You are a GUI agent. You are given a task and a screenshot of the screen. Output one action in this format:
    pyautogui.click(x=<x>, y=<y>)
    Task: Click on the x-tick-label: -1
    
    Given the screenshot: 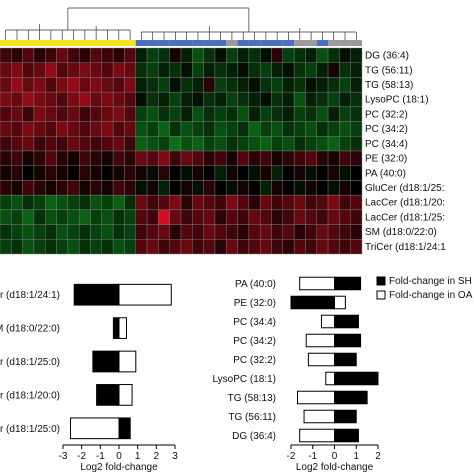 What is the action you would take?
    pyautogui.click(x=312, y=456)
    